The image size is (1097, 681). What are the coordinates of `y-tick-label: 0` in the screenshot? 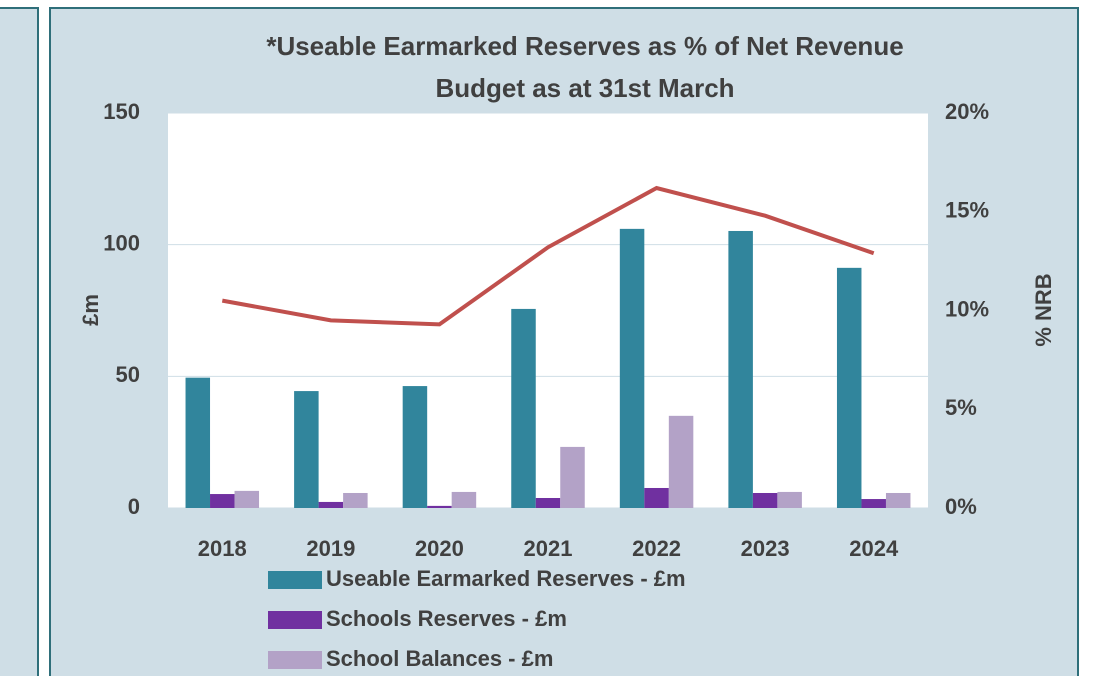 It's located at (134, 506).